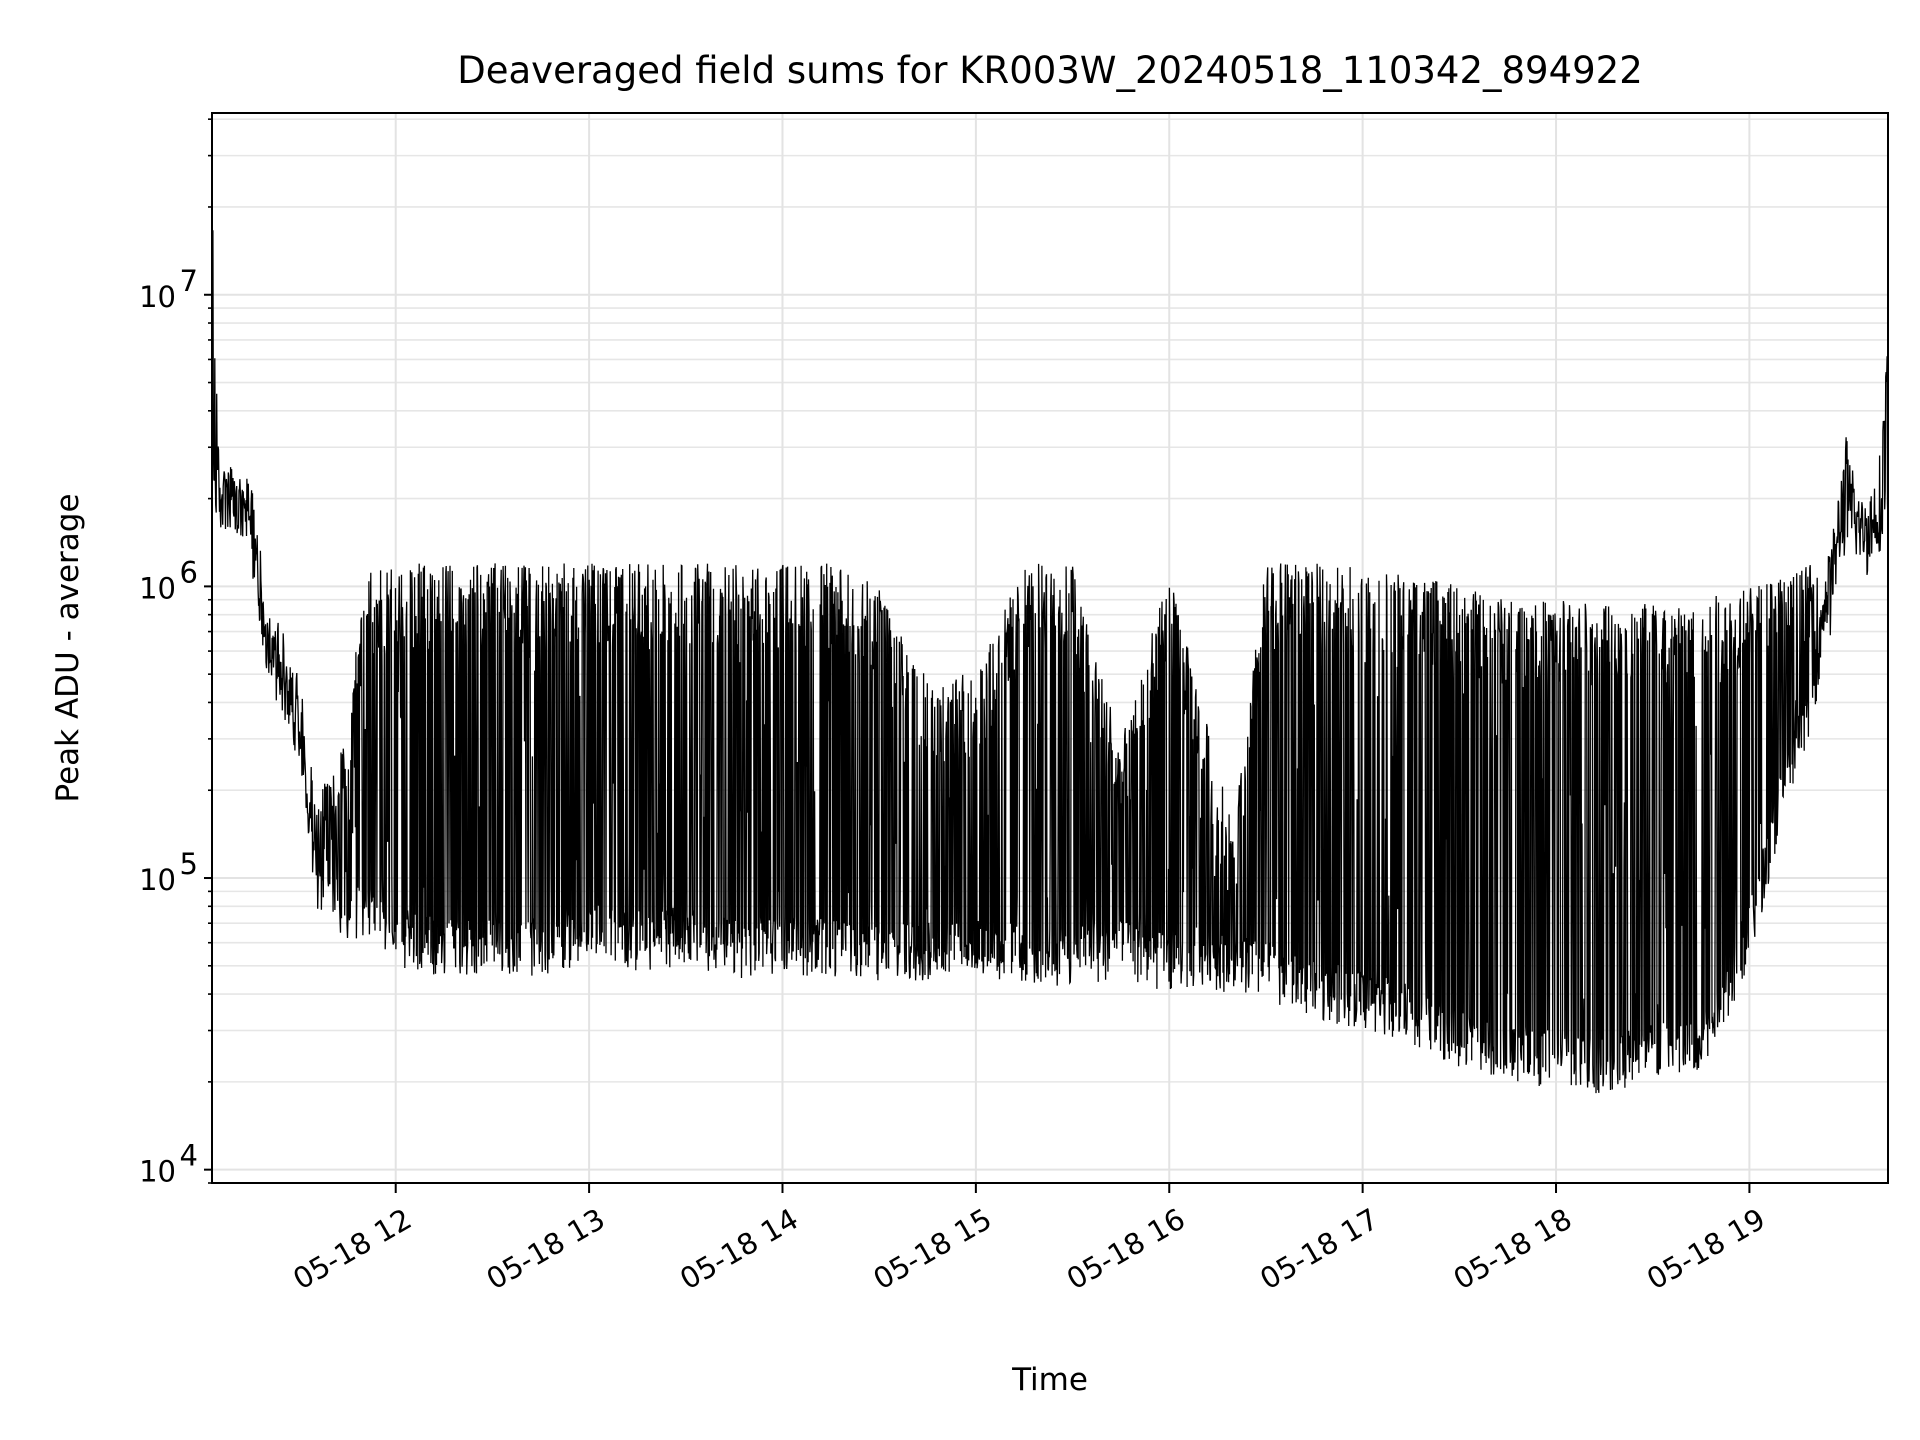  What do you see at coordinates (1049, 1380) in the screenshot?
I see `x-axis-label: Time` at bounding box center [1049, 1380].